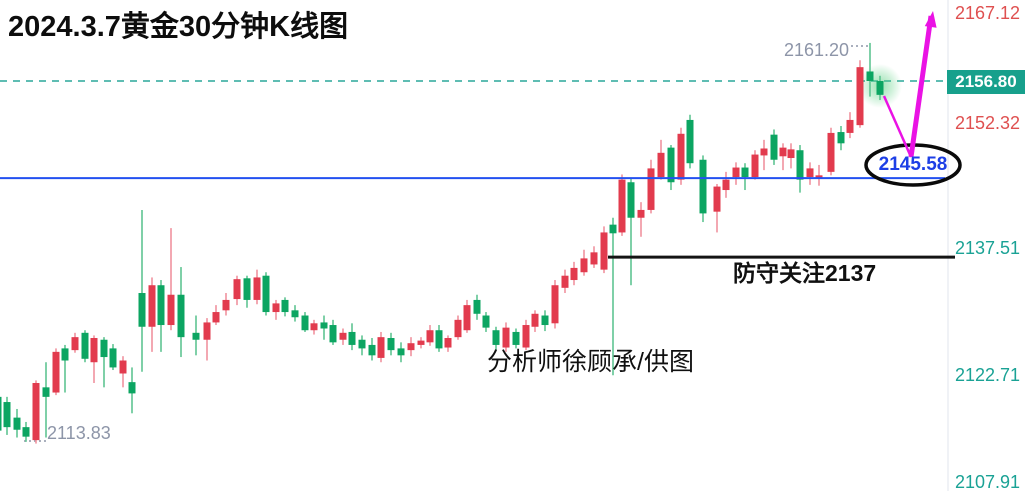 This screenshot has width=1027, height=491. What do you see at coordinates (986, 82) in the screenshot?
I see `current-price-box: 2156.80` at bounding box center [986, 82].